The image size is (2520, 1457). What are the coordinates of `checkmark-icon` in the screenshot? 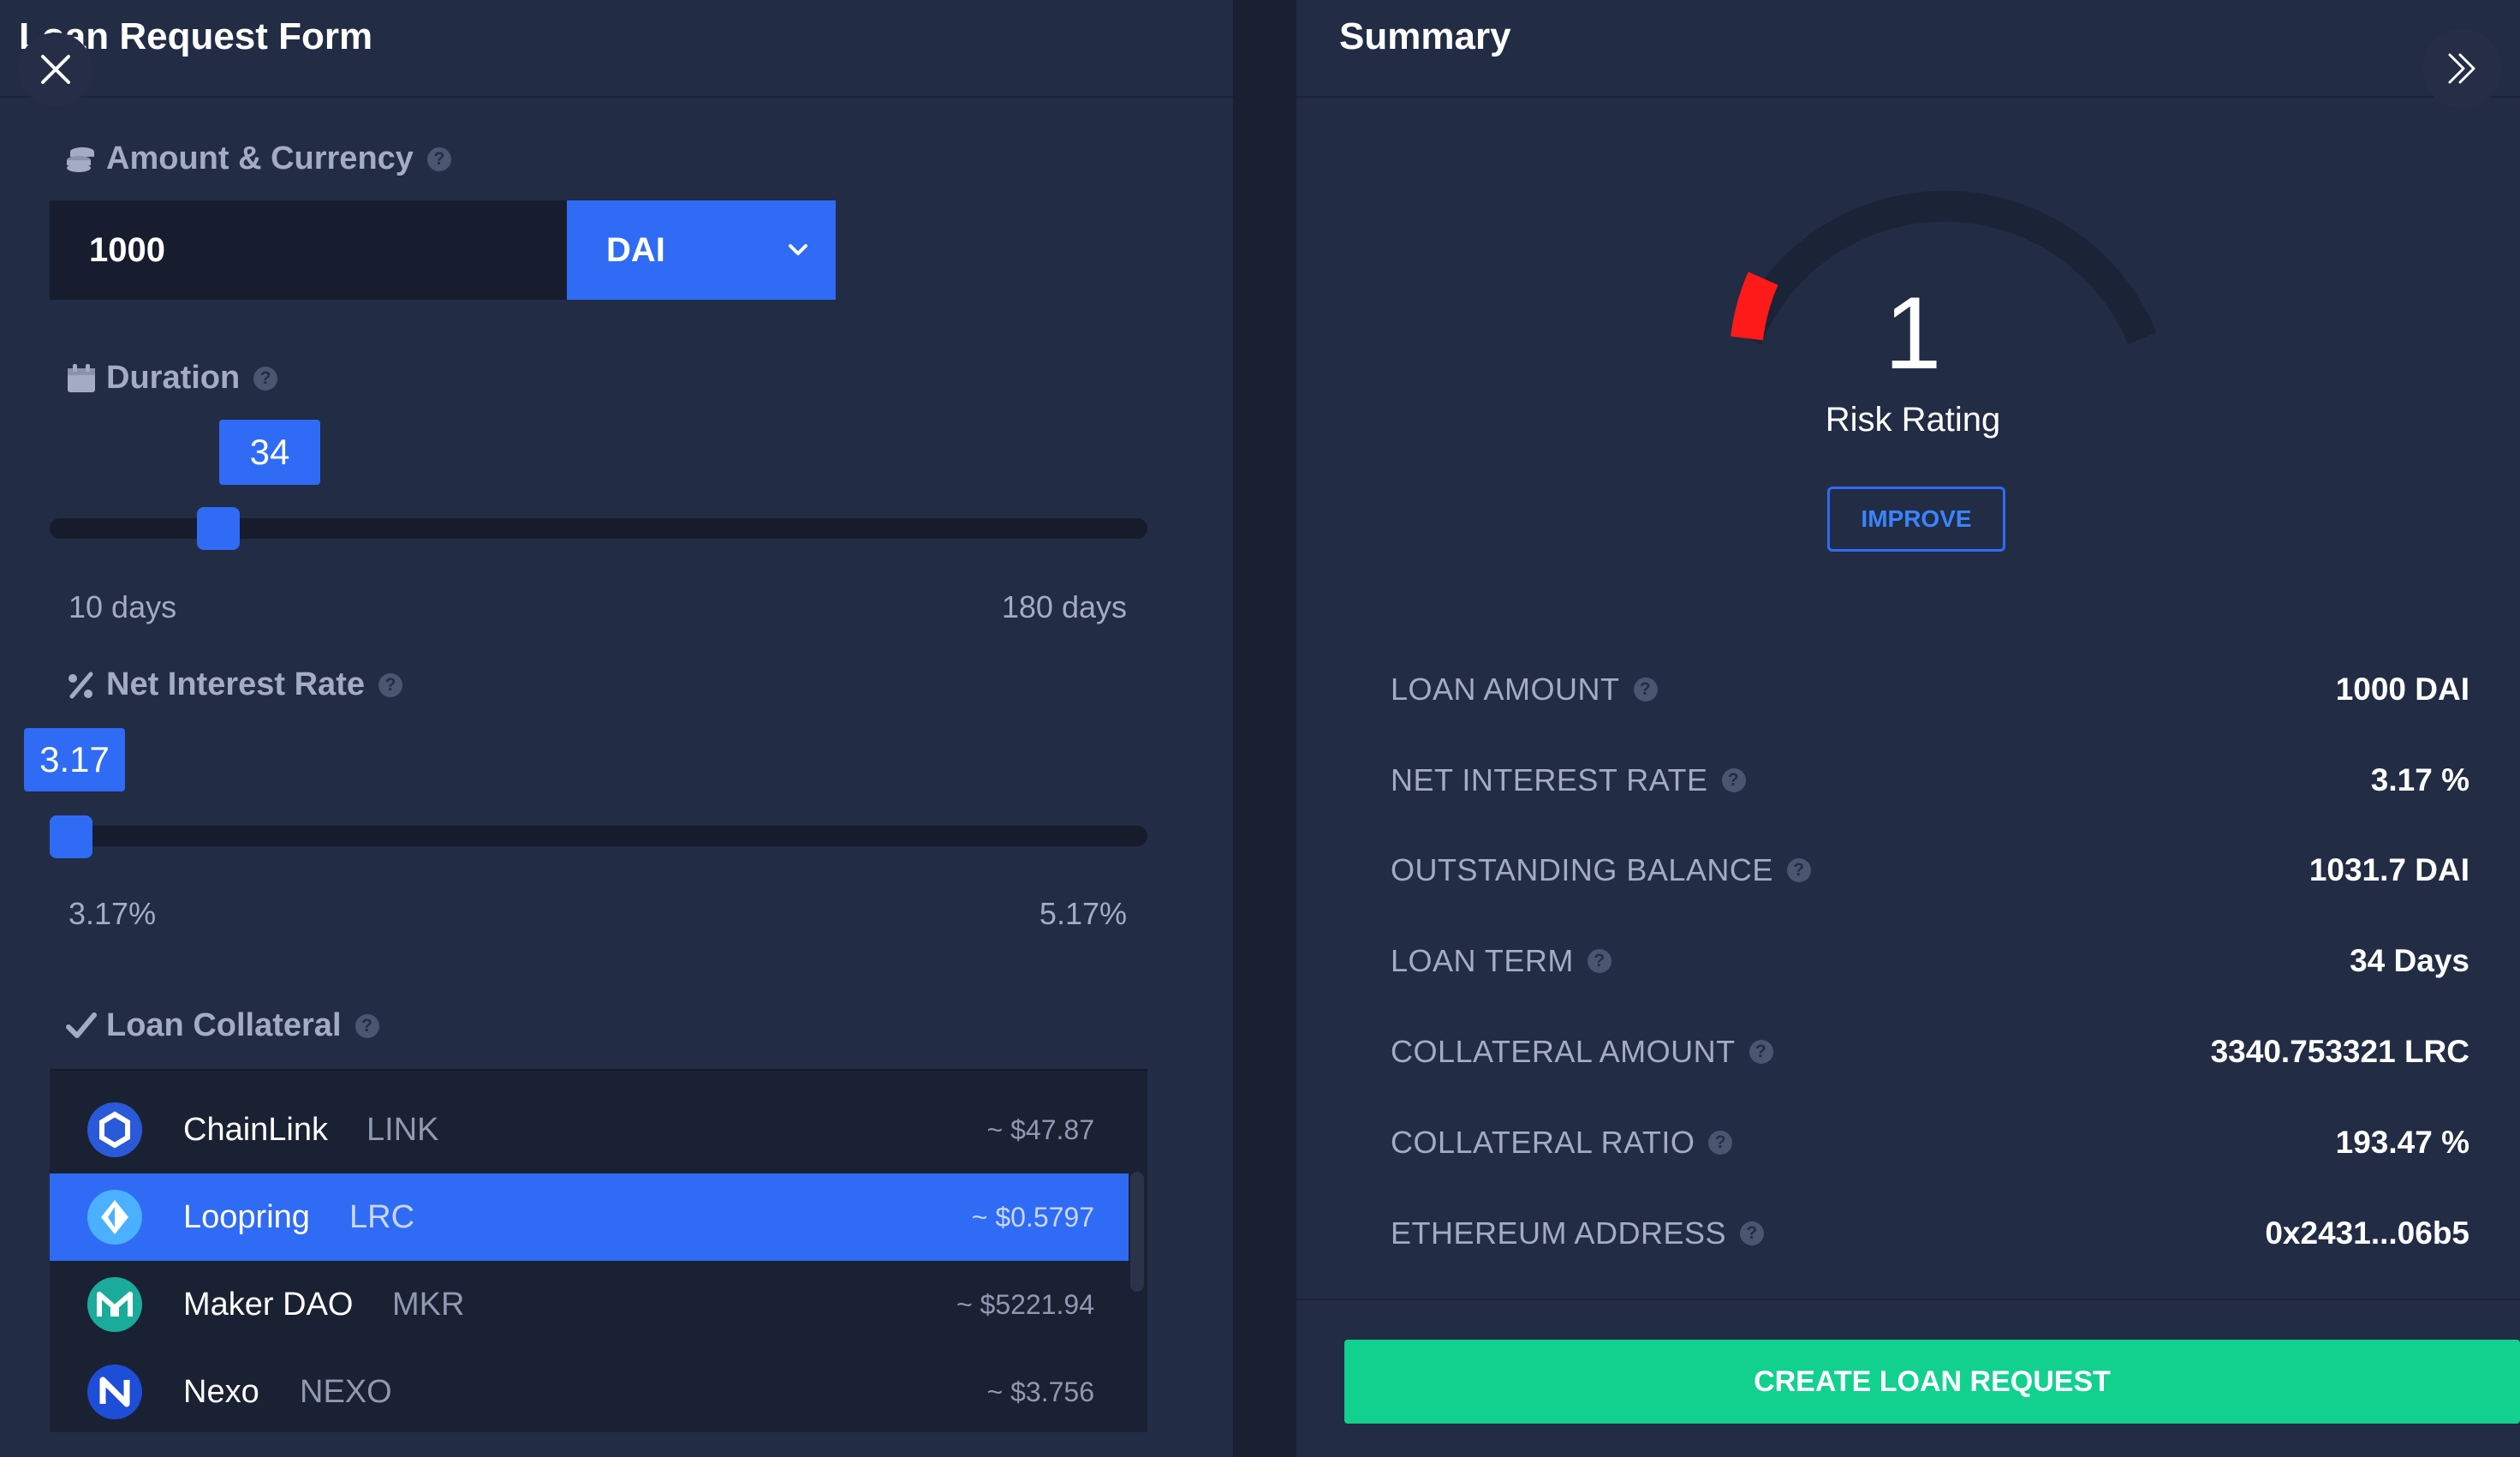 It's located at (81, 1025).